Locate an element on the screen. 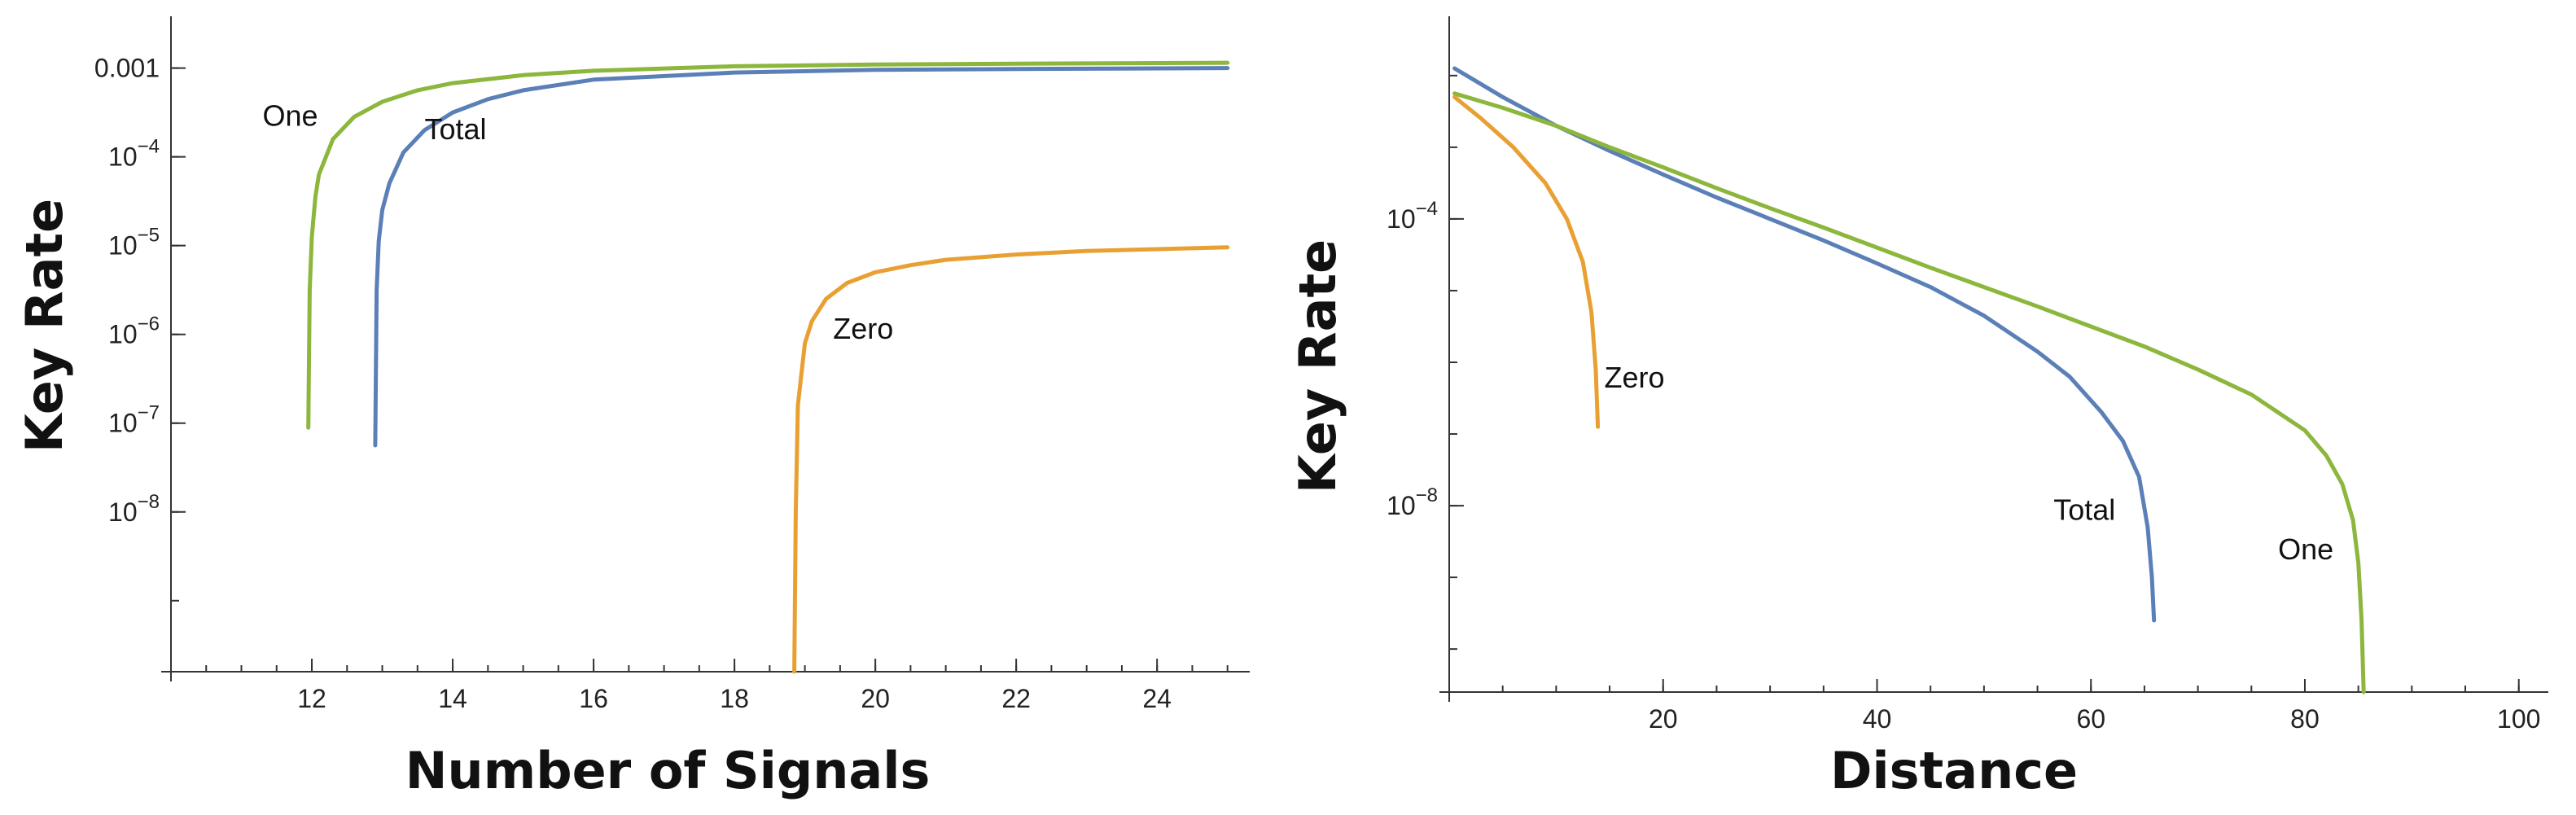  x-tick-label: 40 is located at coordinates (1877, 719).